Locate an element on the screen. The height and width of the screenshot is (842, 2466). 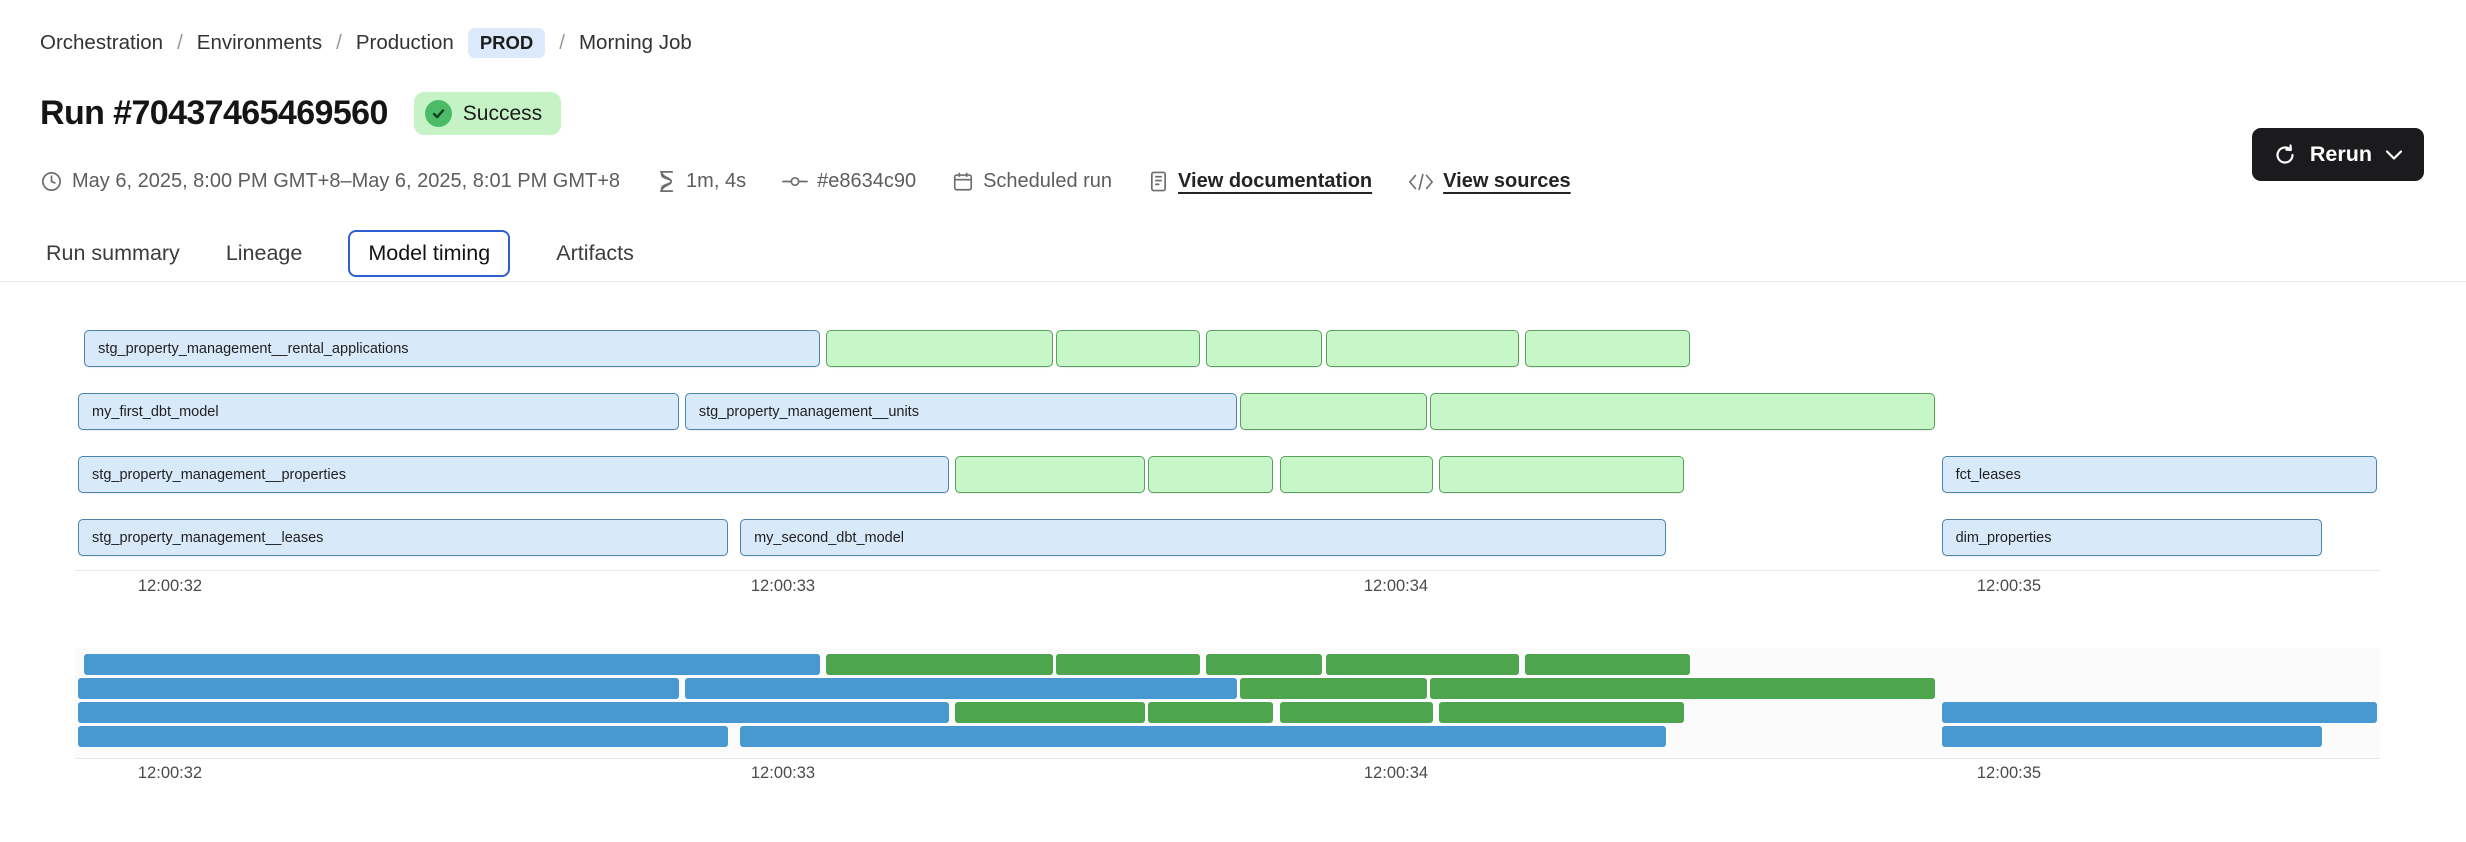
environment-badge: PROD is located at coordinates (506, 43).